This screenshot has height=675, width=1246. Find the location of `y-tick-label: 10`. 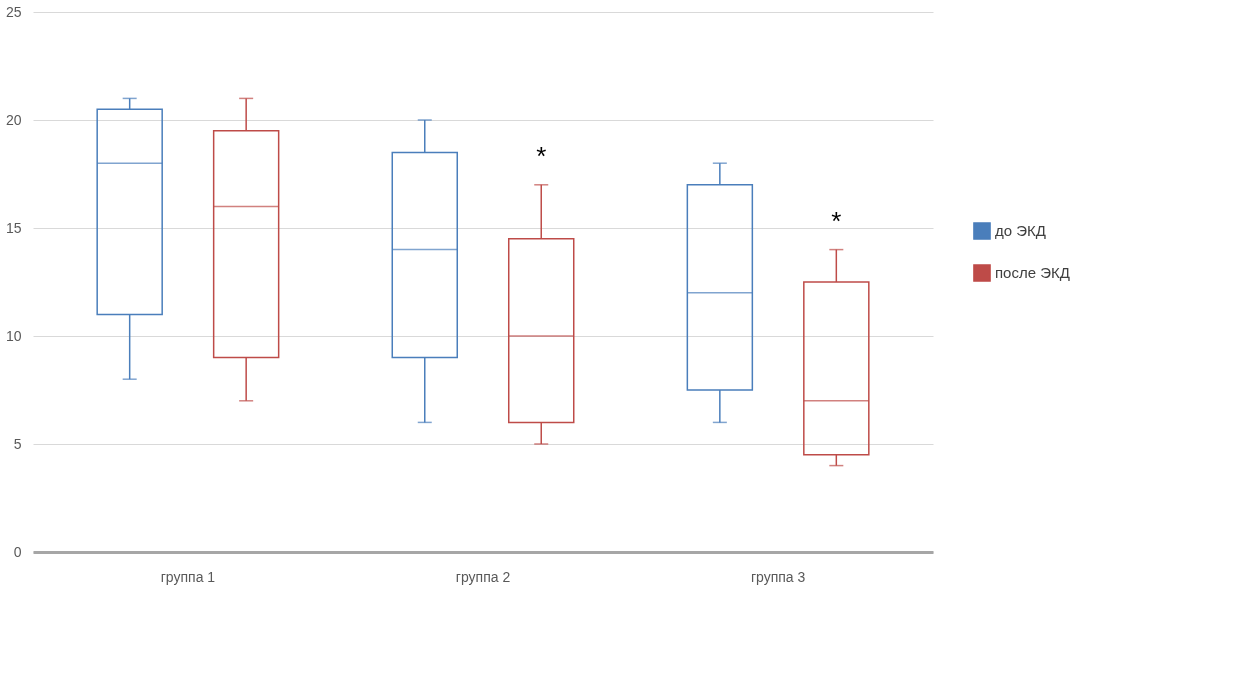

y-tick-label: 10 is located at coordinates (13, 335).